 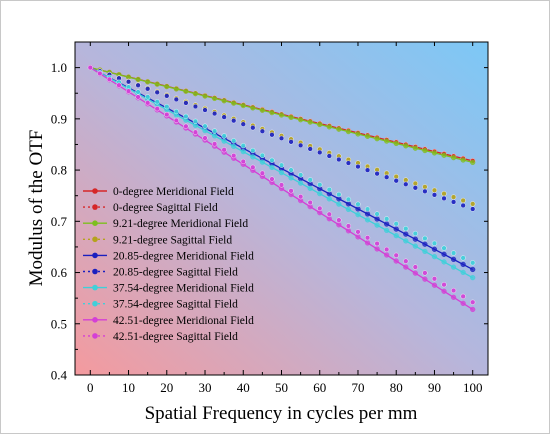 I want to click on legend-item: 9.21-degree Meridional Field, so click(x=165, y=224).